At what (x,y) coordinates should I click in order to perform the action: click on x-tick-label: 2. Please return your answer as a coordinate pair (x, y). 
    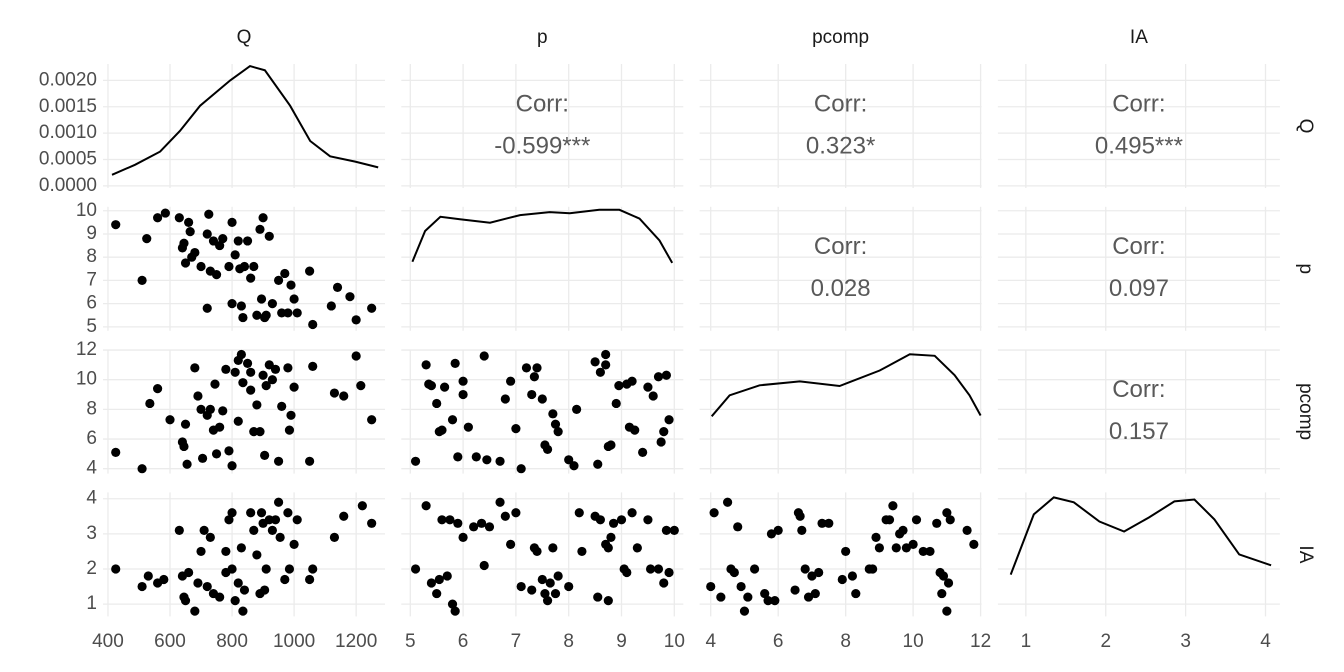
    Looking at the image, I should click on (1105, 641).